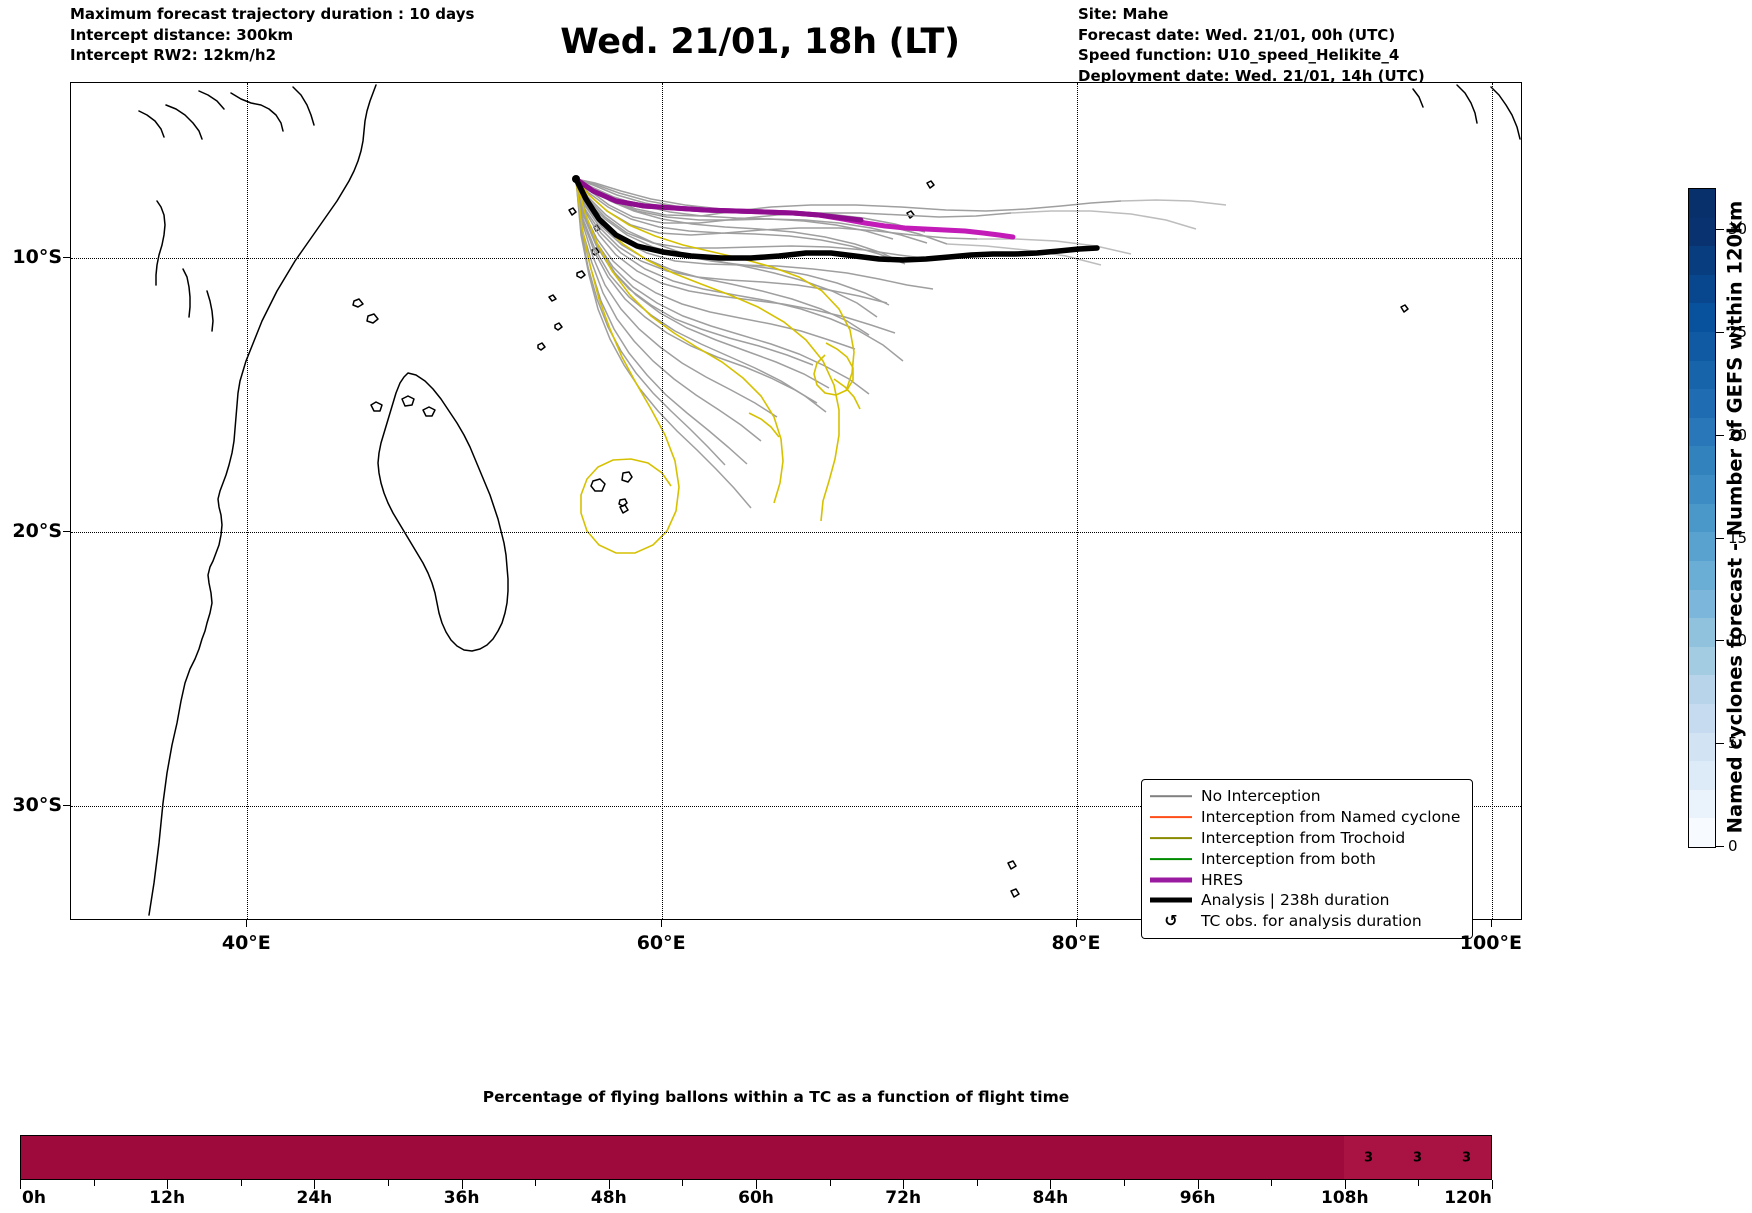  Describe the element at coordinates (1306, 796) in the screenshot. I see `legend-item-no-interception: No Interception` at that location.